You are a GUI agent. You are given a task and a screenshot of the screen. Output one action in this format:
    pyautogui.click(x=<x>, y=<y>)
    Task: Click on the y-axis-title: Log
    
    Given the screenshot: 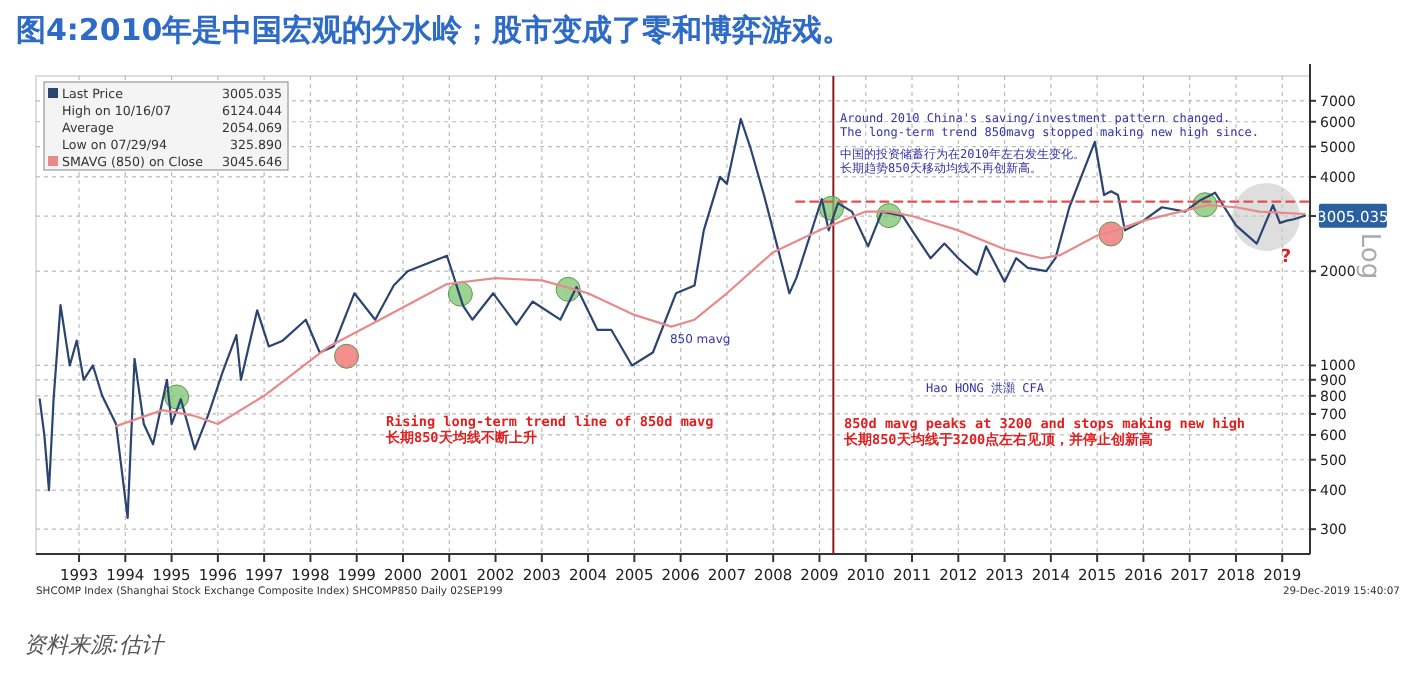 What is the action you would take?
    pyautogui.click(x=1369, y=256)
    